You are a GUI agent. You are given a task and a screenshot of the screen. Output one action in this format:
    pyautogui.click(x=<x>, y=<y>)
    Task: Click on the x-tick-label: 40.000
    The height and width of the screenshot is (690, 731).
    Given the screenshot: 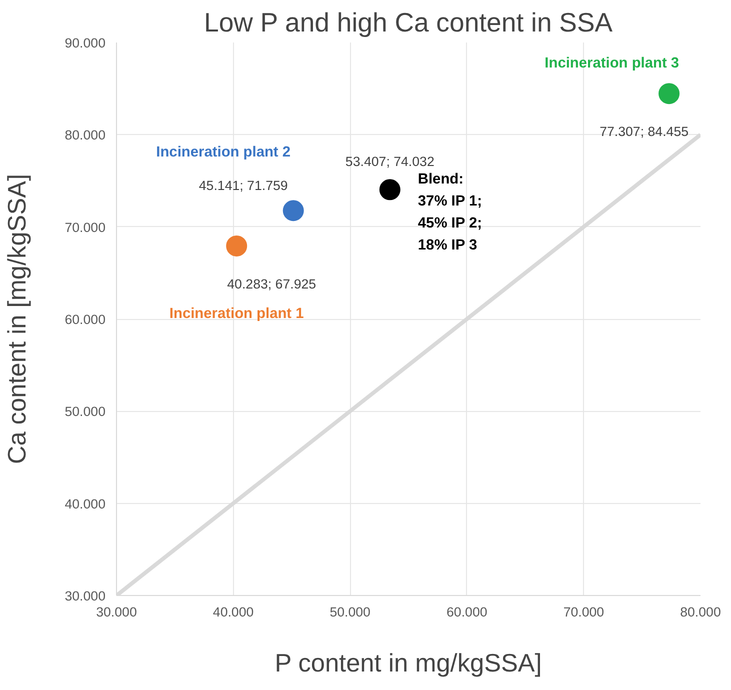 What is the action you would take?
    pyautogui.click(x=233, y=612)
    